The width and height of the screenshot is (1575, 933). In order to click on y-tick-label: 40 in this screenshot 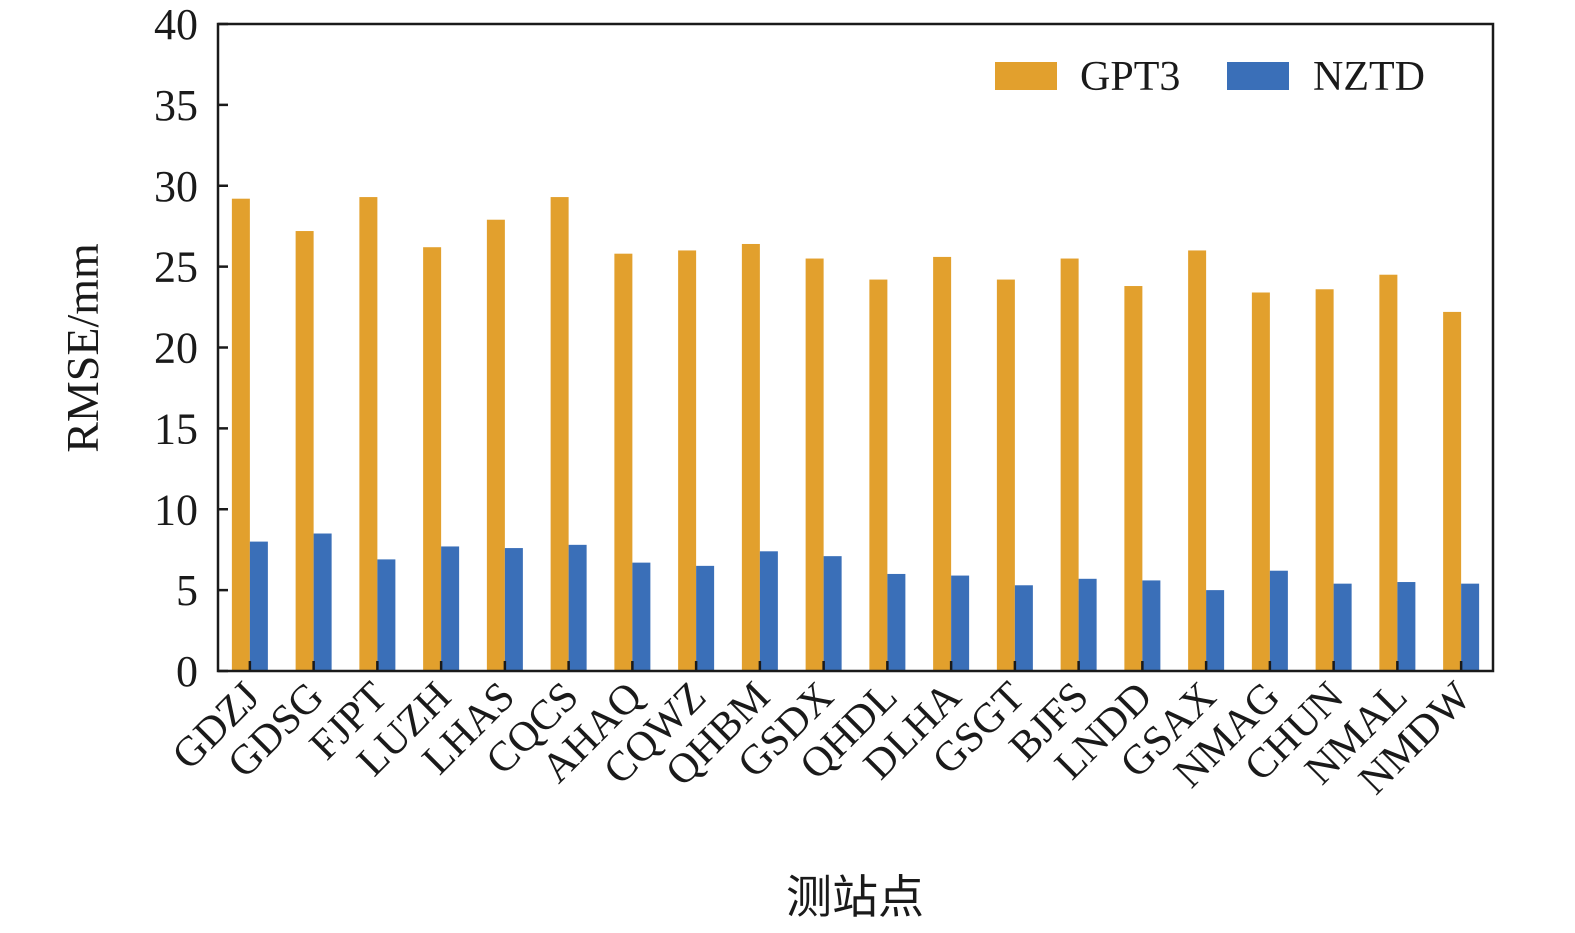, I will do `click(176, 24)`.